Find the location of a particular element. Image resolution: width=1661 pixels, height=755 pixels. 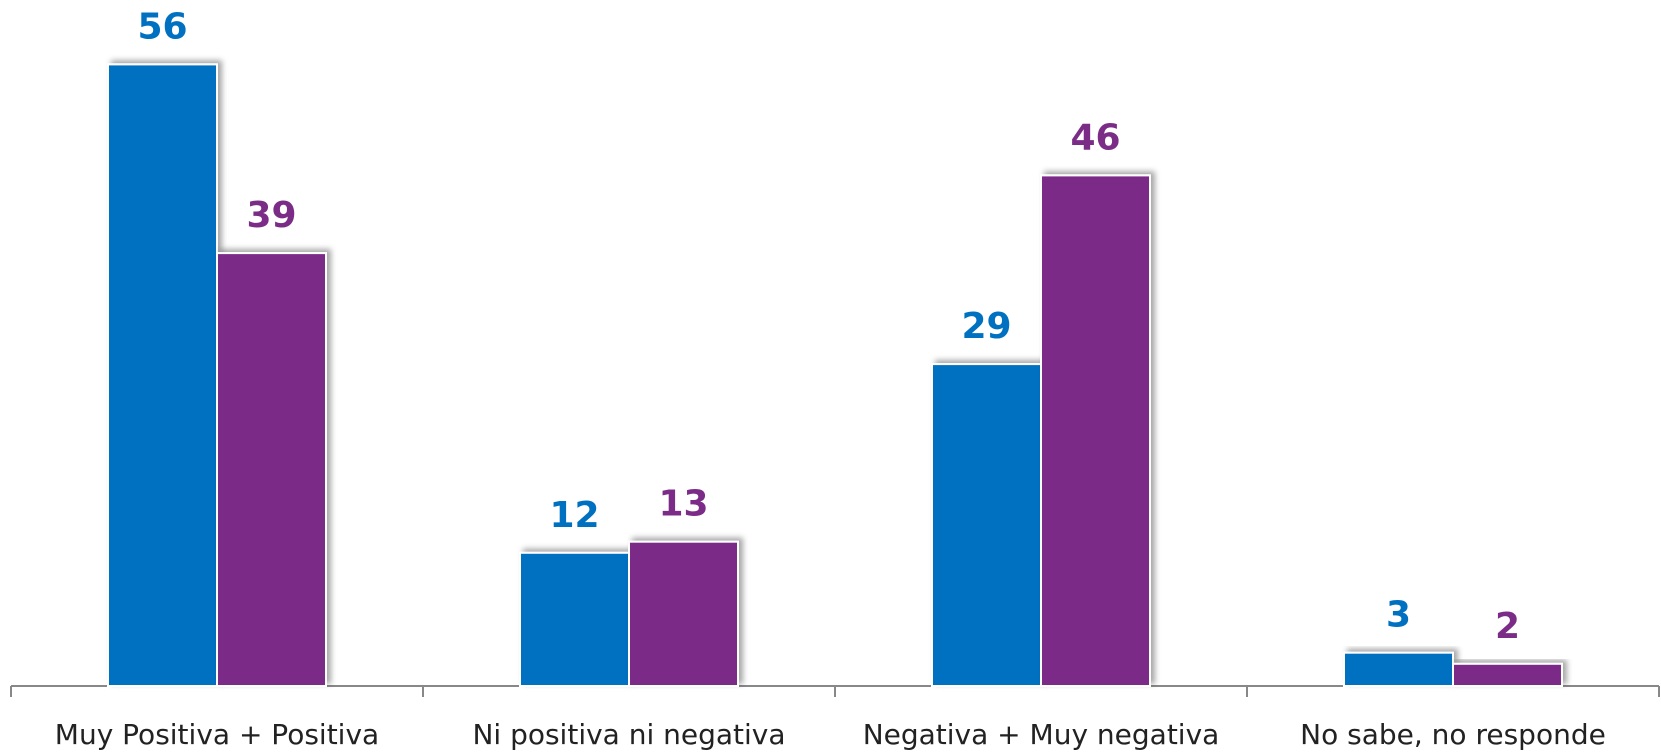

value-label: 3 is located at coordinates (1398, 615).